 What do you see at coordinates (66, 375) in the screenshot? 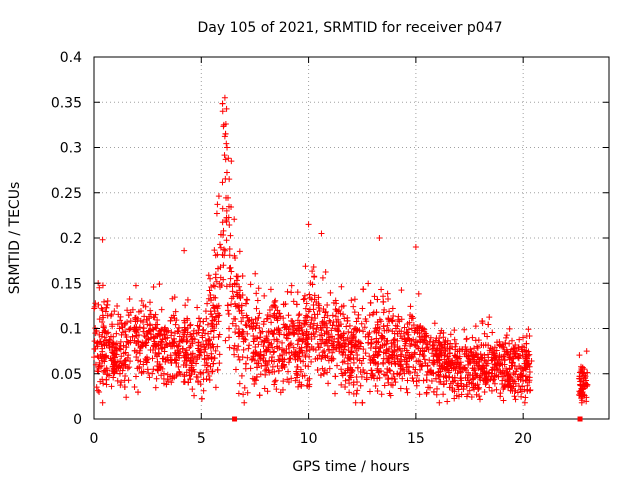
I see `y-tick-label: 0.05` at bounding box center [66, 375].